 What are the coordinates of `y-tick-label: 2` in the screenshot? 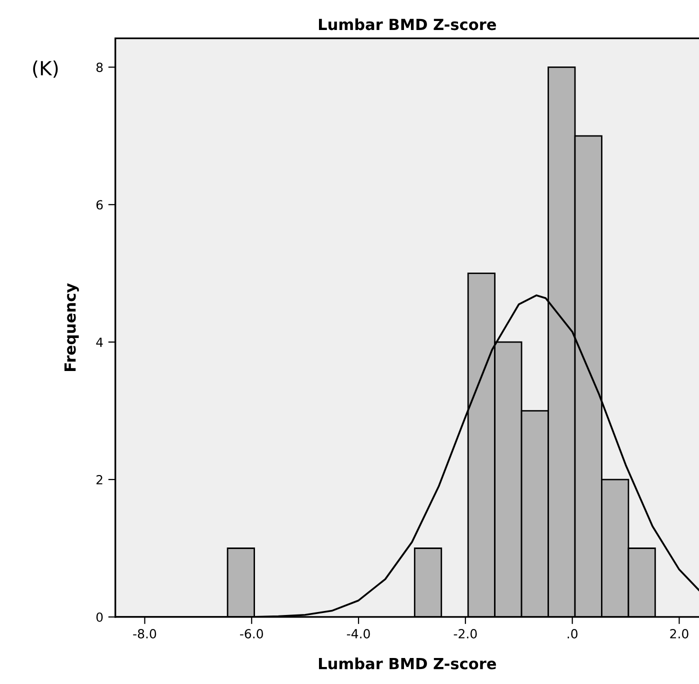 It's located at (99, 479).